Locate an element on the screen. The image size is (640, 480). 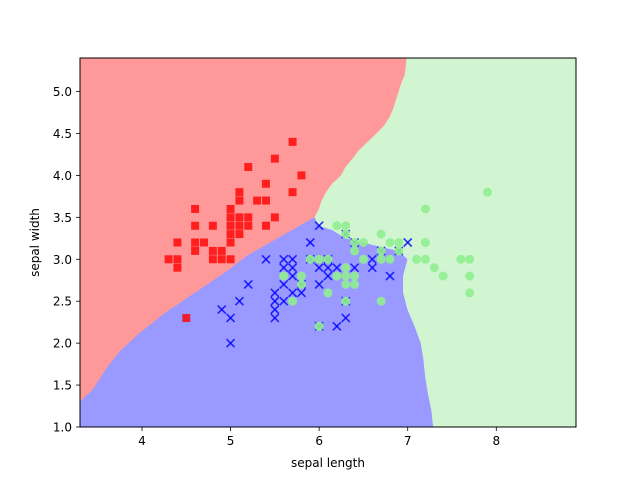
y-tick-label: 2.0 is located at coordinates (62, 344).